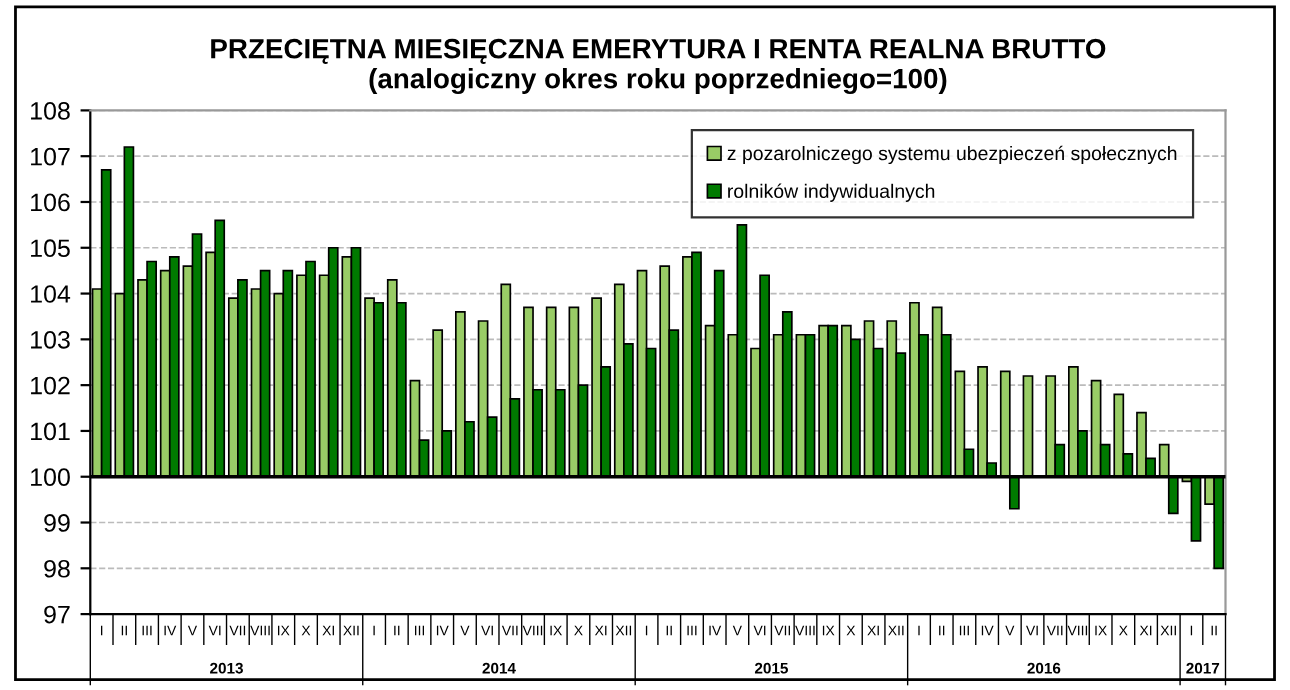 The height and width of the screenshot is (690, 1290). I want to click on legend-label: z pozarolniczego systemu ubezpieczeń społecznych, so click(952, 155).